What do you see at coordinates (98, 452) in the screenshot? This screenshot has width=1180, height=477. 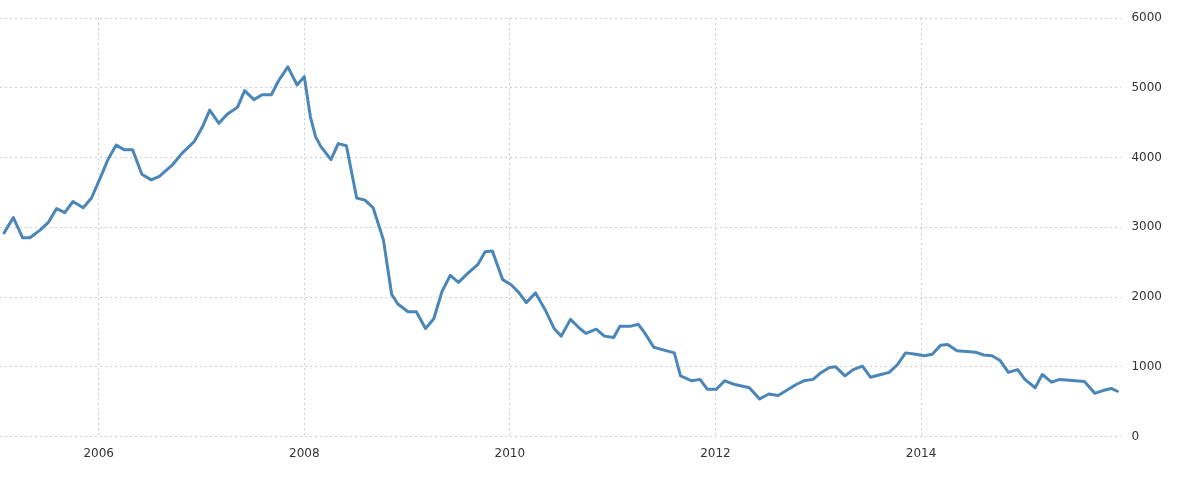 I see `x-tick-label: 2006` at bounding box center [98, 452].